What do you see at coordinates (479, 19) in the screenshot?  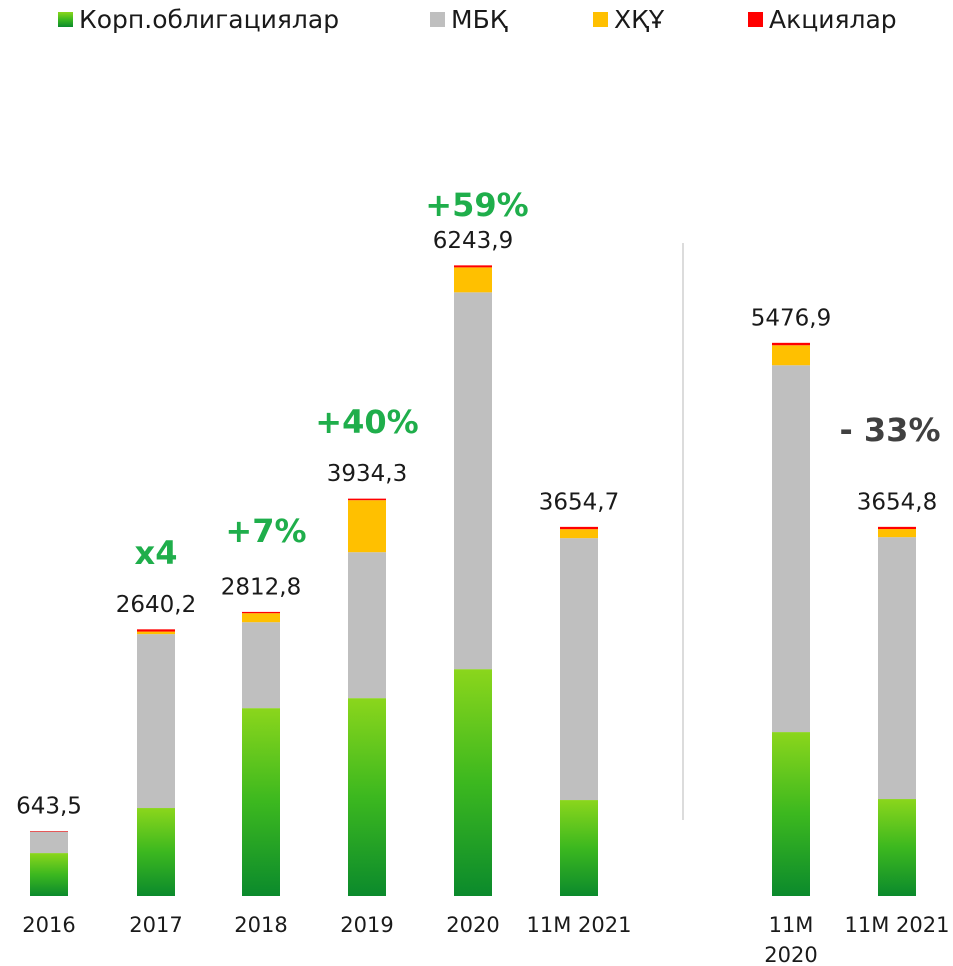 I see `legend-label: МБҚ` at bounding box center [479, 19].